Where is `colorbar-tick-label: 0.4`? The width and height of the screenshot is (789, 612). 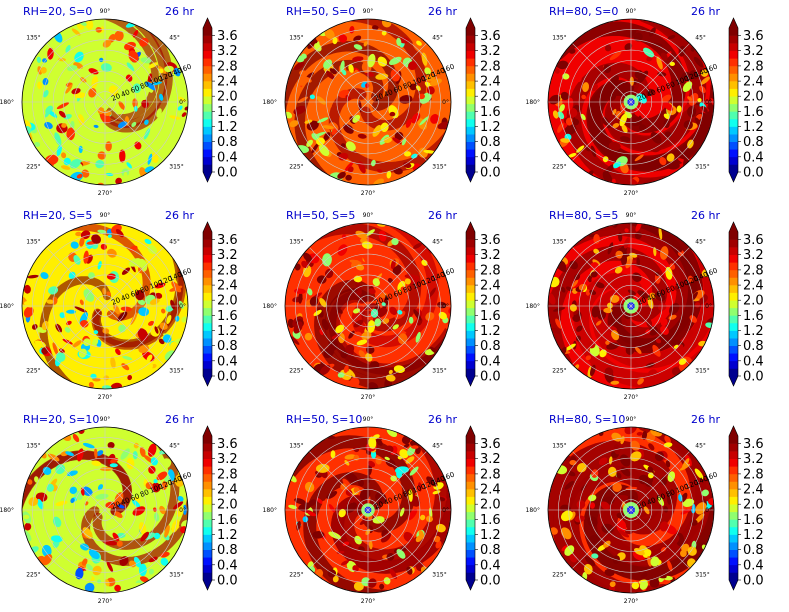 colorbar-tick-label: 0.4 is located at coordinates (753, 361).